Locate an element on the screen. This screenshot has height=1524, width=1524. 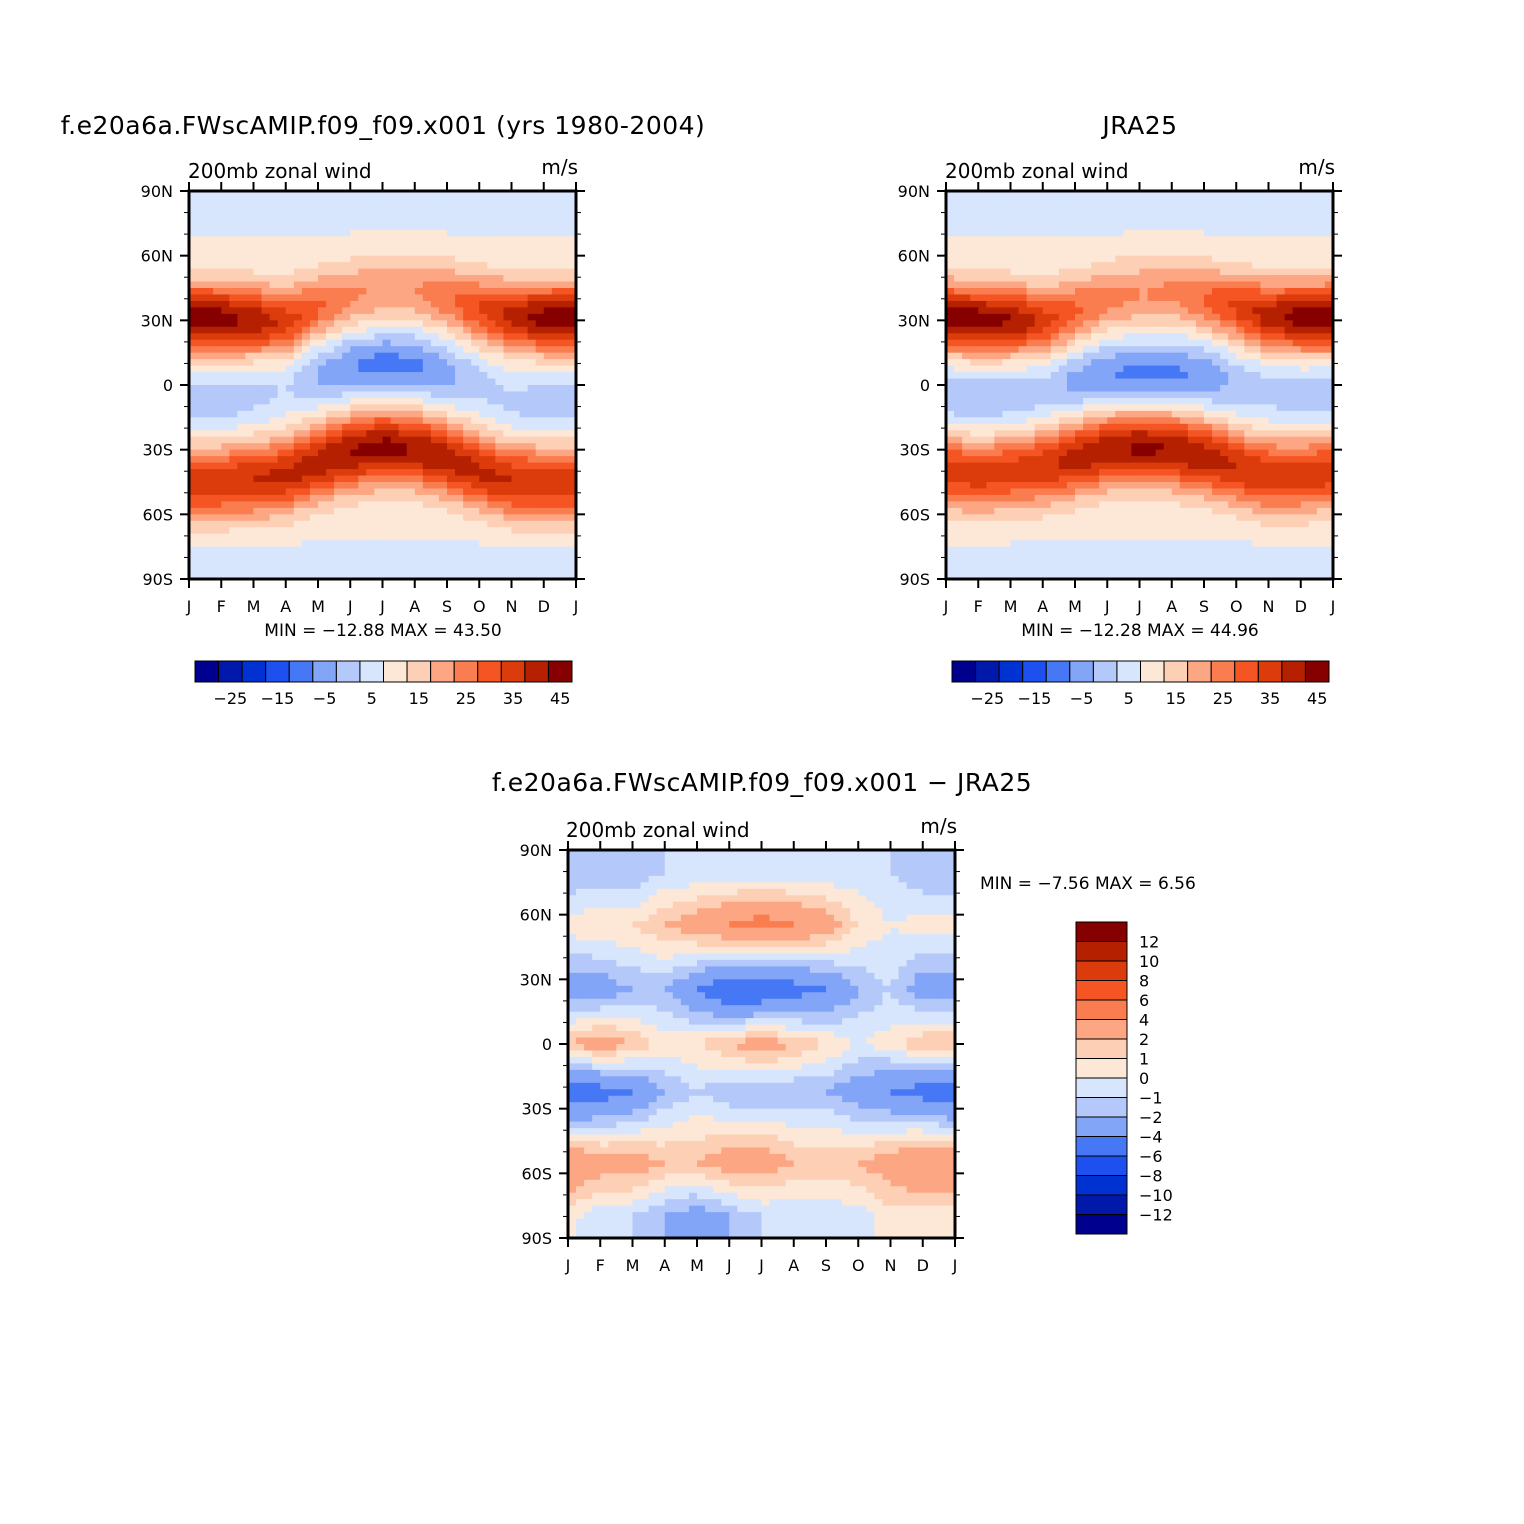
colorbar-label: −15 is located at coordinates (278, 698).